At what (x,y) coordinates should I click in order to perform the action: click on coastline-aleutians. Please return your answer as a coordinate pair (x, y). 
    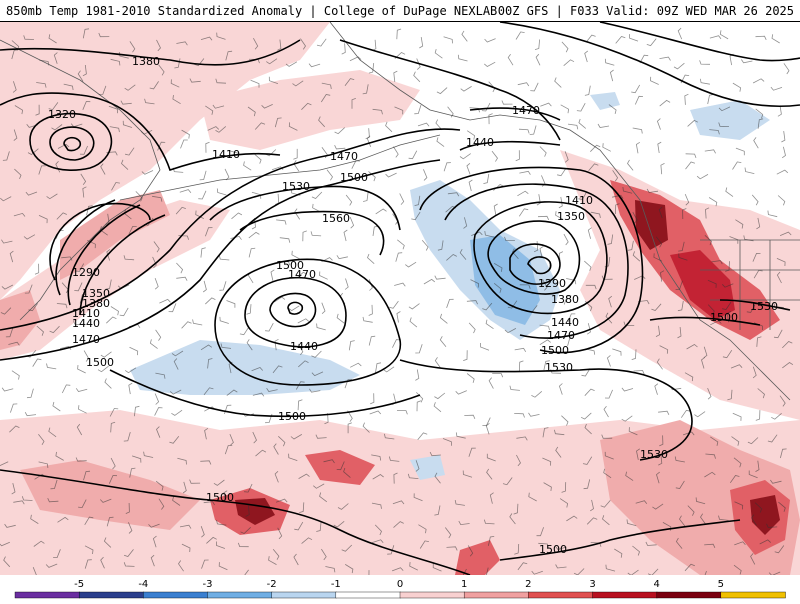
    Looking at the image, I should click on (280, 167).